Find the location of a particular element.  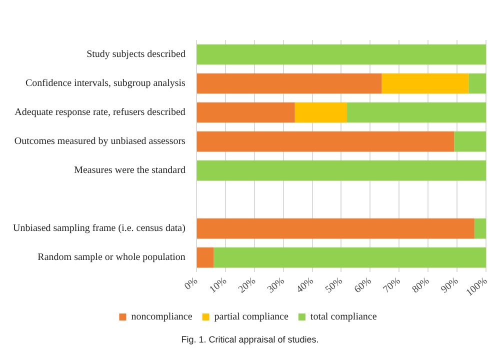

x-tick-label: 30% is located at coordinates (276, 286).